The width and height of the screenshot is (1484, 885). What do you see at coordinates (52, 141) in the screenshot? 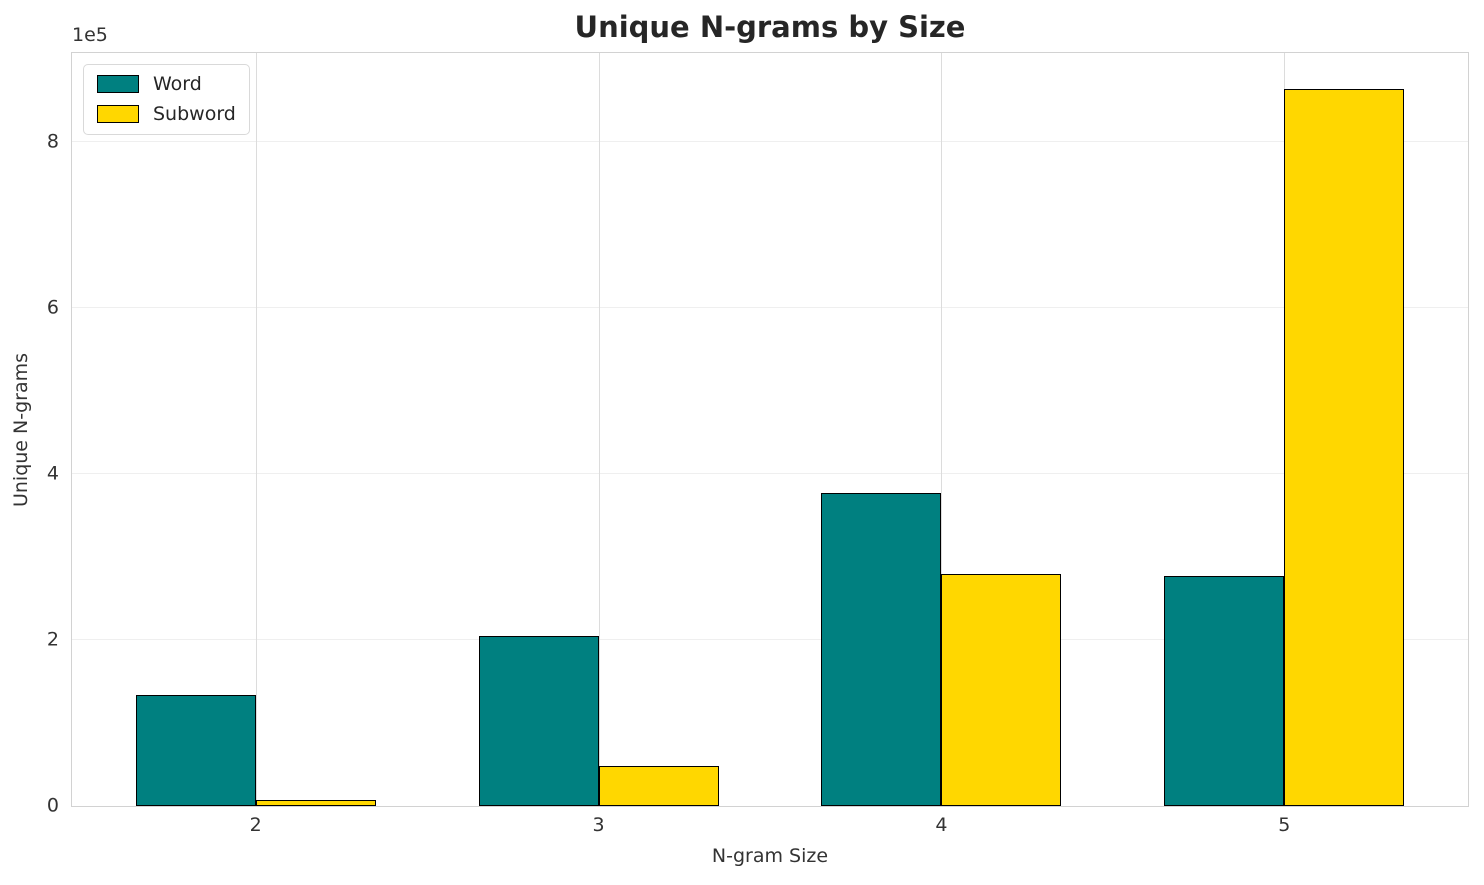
I see `y-tick-label: 8` at bounding box center [52, 141].